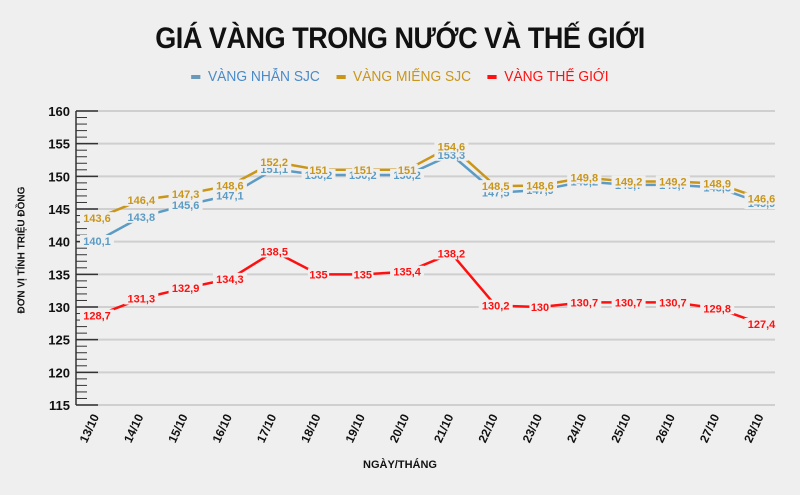 The image size is (800, 495). I want to click on data-label: 143,6, so click(97, 219).